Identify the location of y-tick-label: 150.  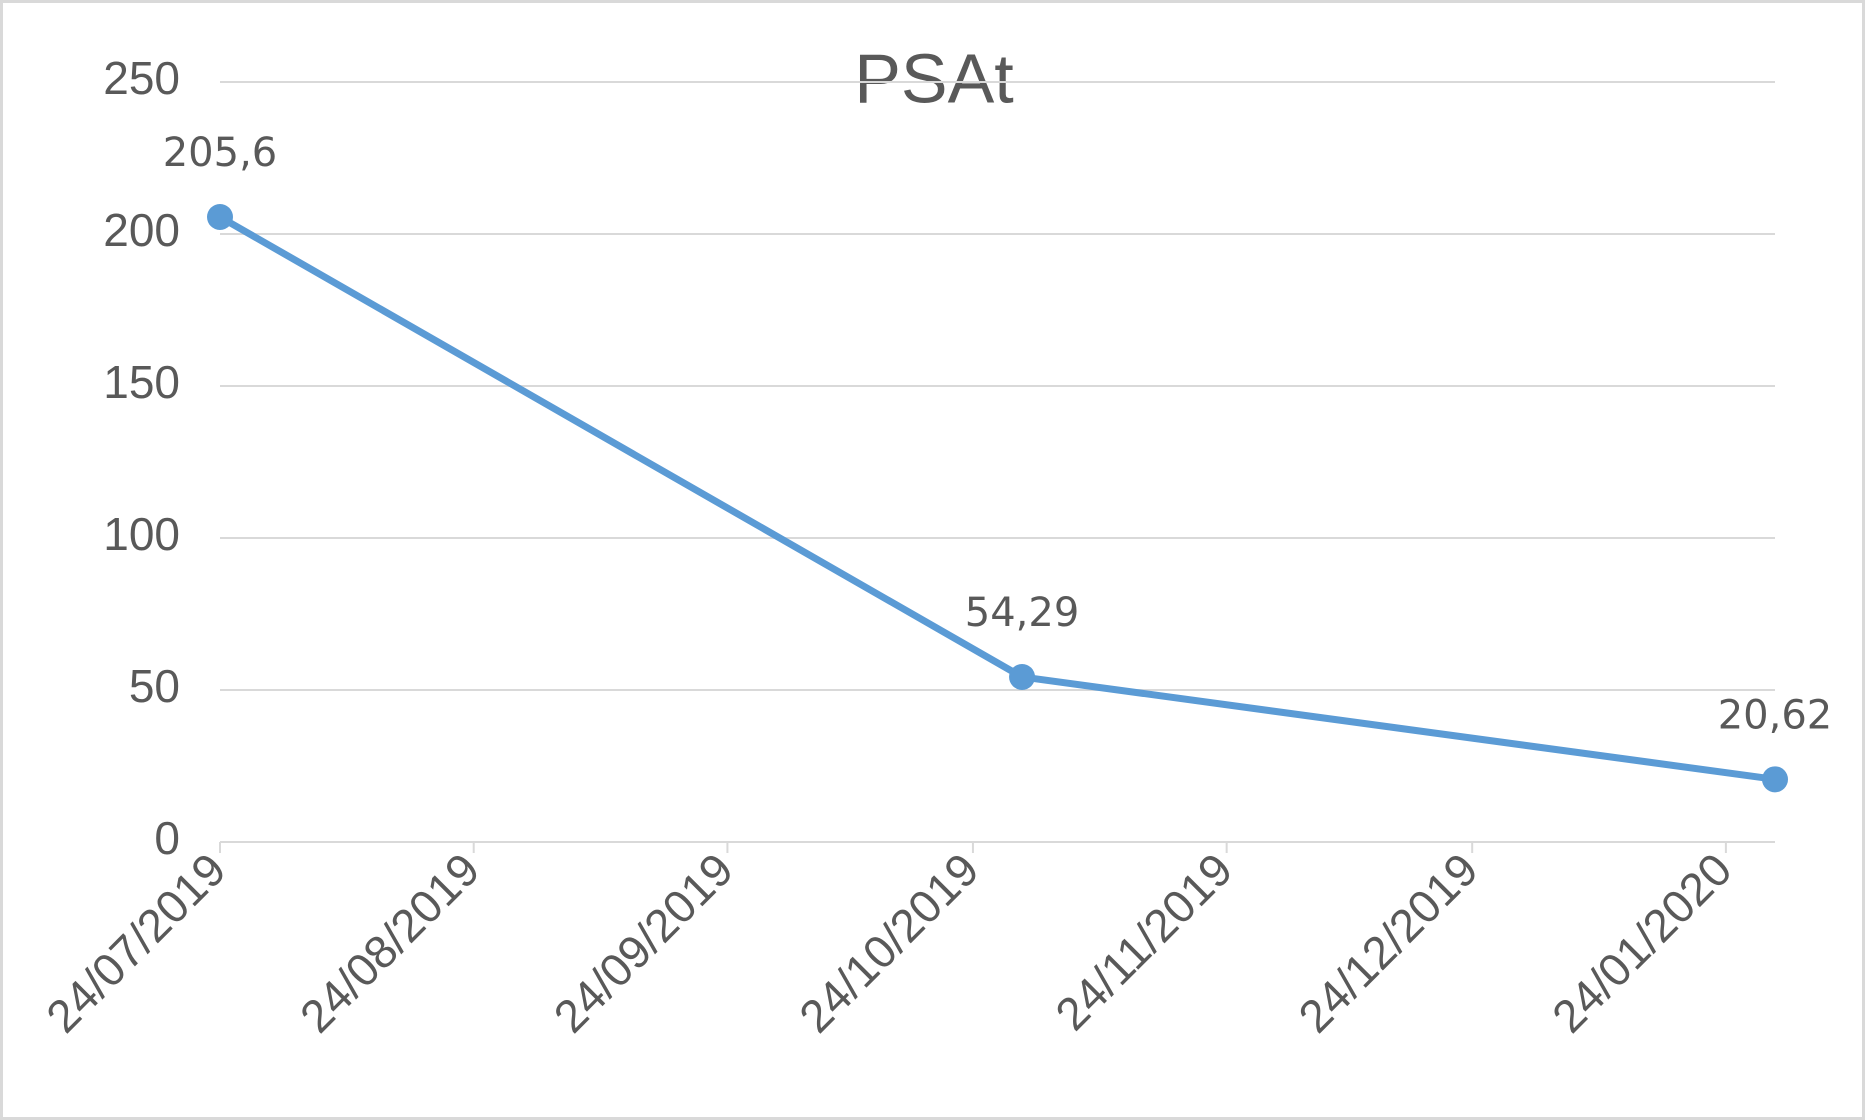
(141, 382).